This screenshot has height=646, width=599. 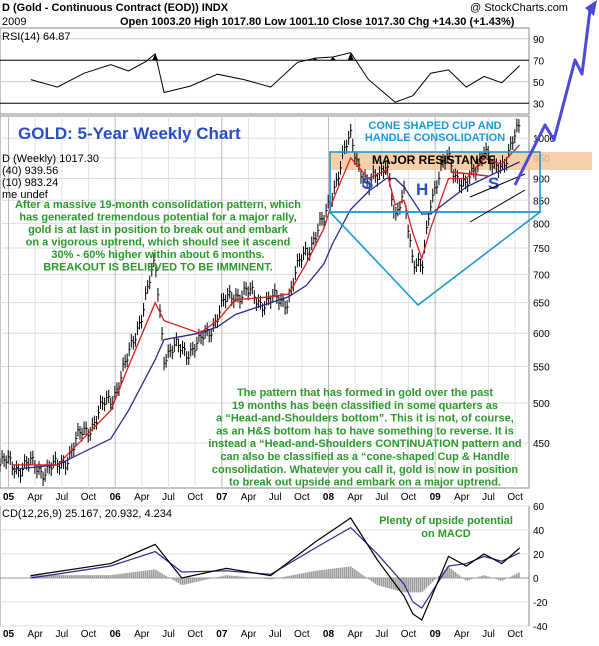 I want to click on price-tick-label: 1000, so click(x=544, y=139).